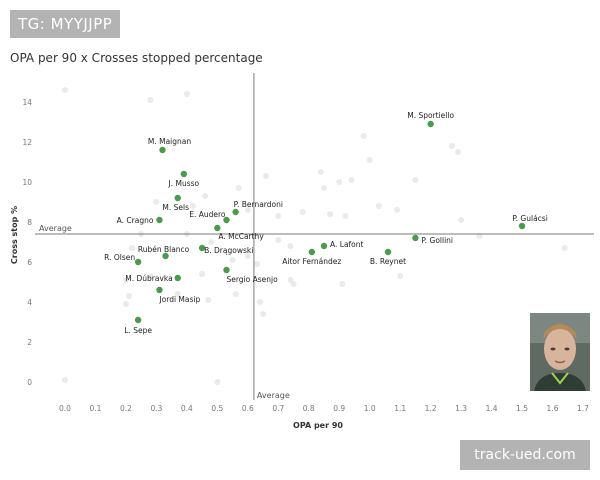 The width and height of the screenshot is (600, 480). What do you see at coordinates (179, 299) in the screenshot?
I see `point-label: Jordi Masip` at bounding box center [179, 299].